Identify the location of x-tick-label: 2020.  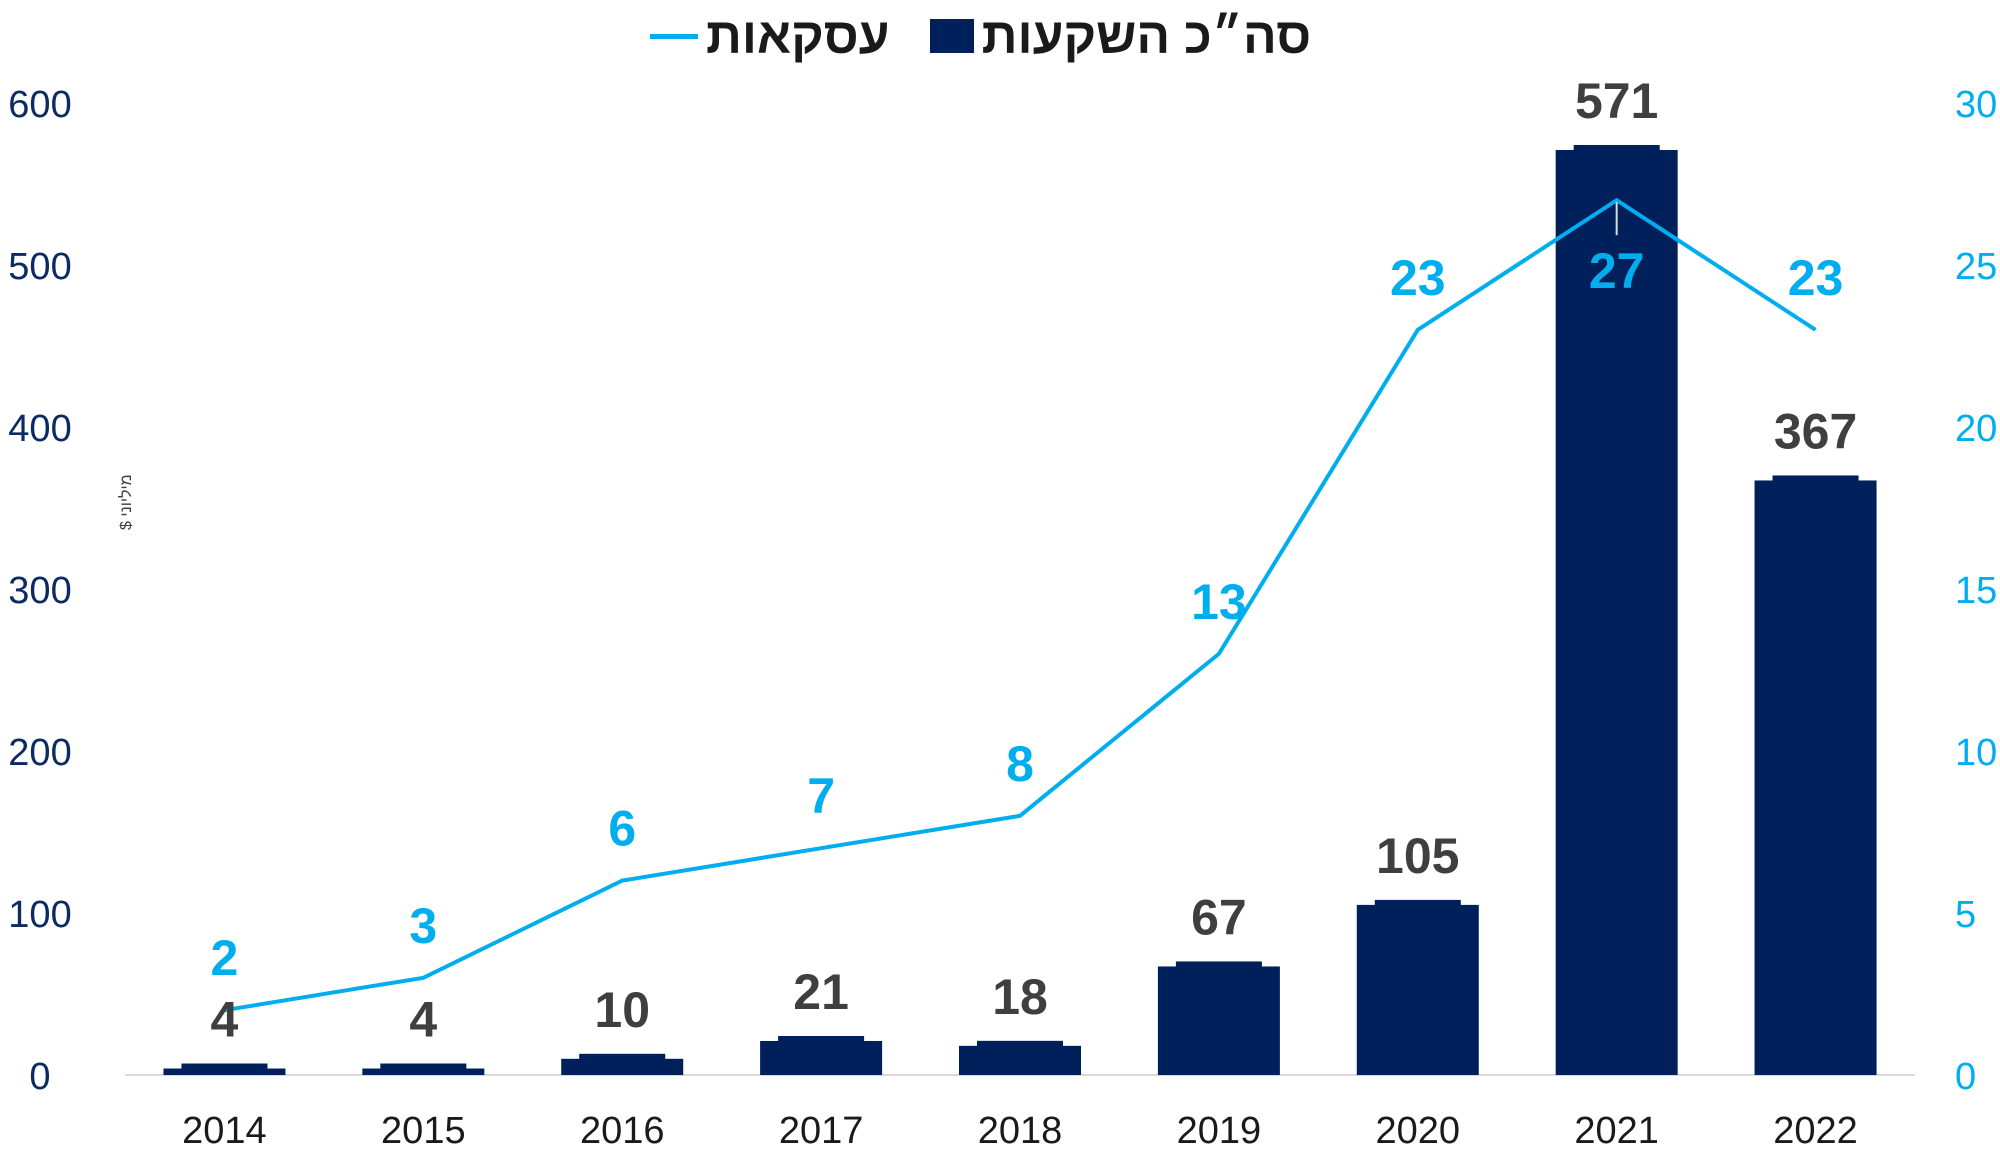
(1418, 1131).